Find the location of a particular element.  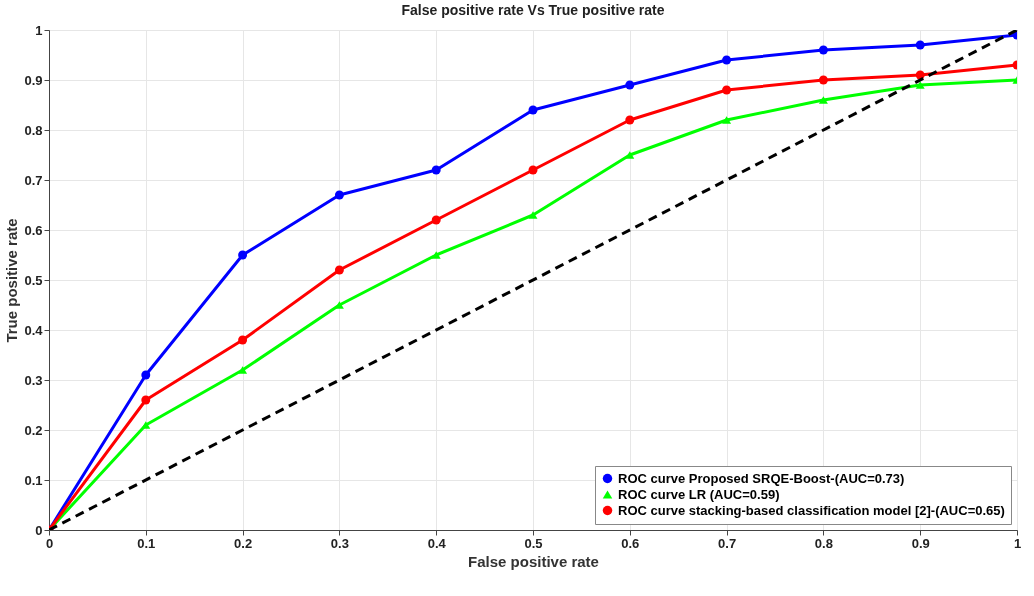

y-tick-label: 1 is located at coordinates (39, 30).